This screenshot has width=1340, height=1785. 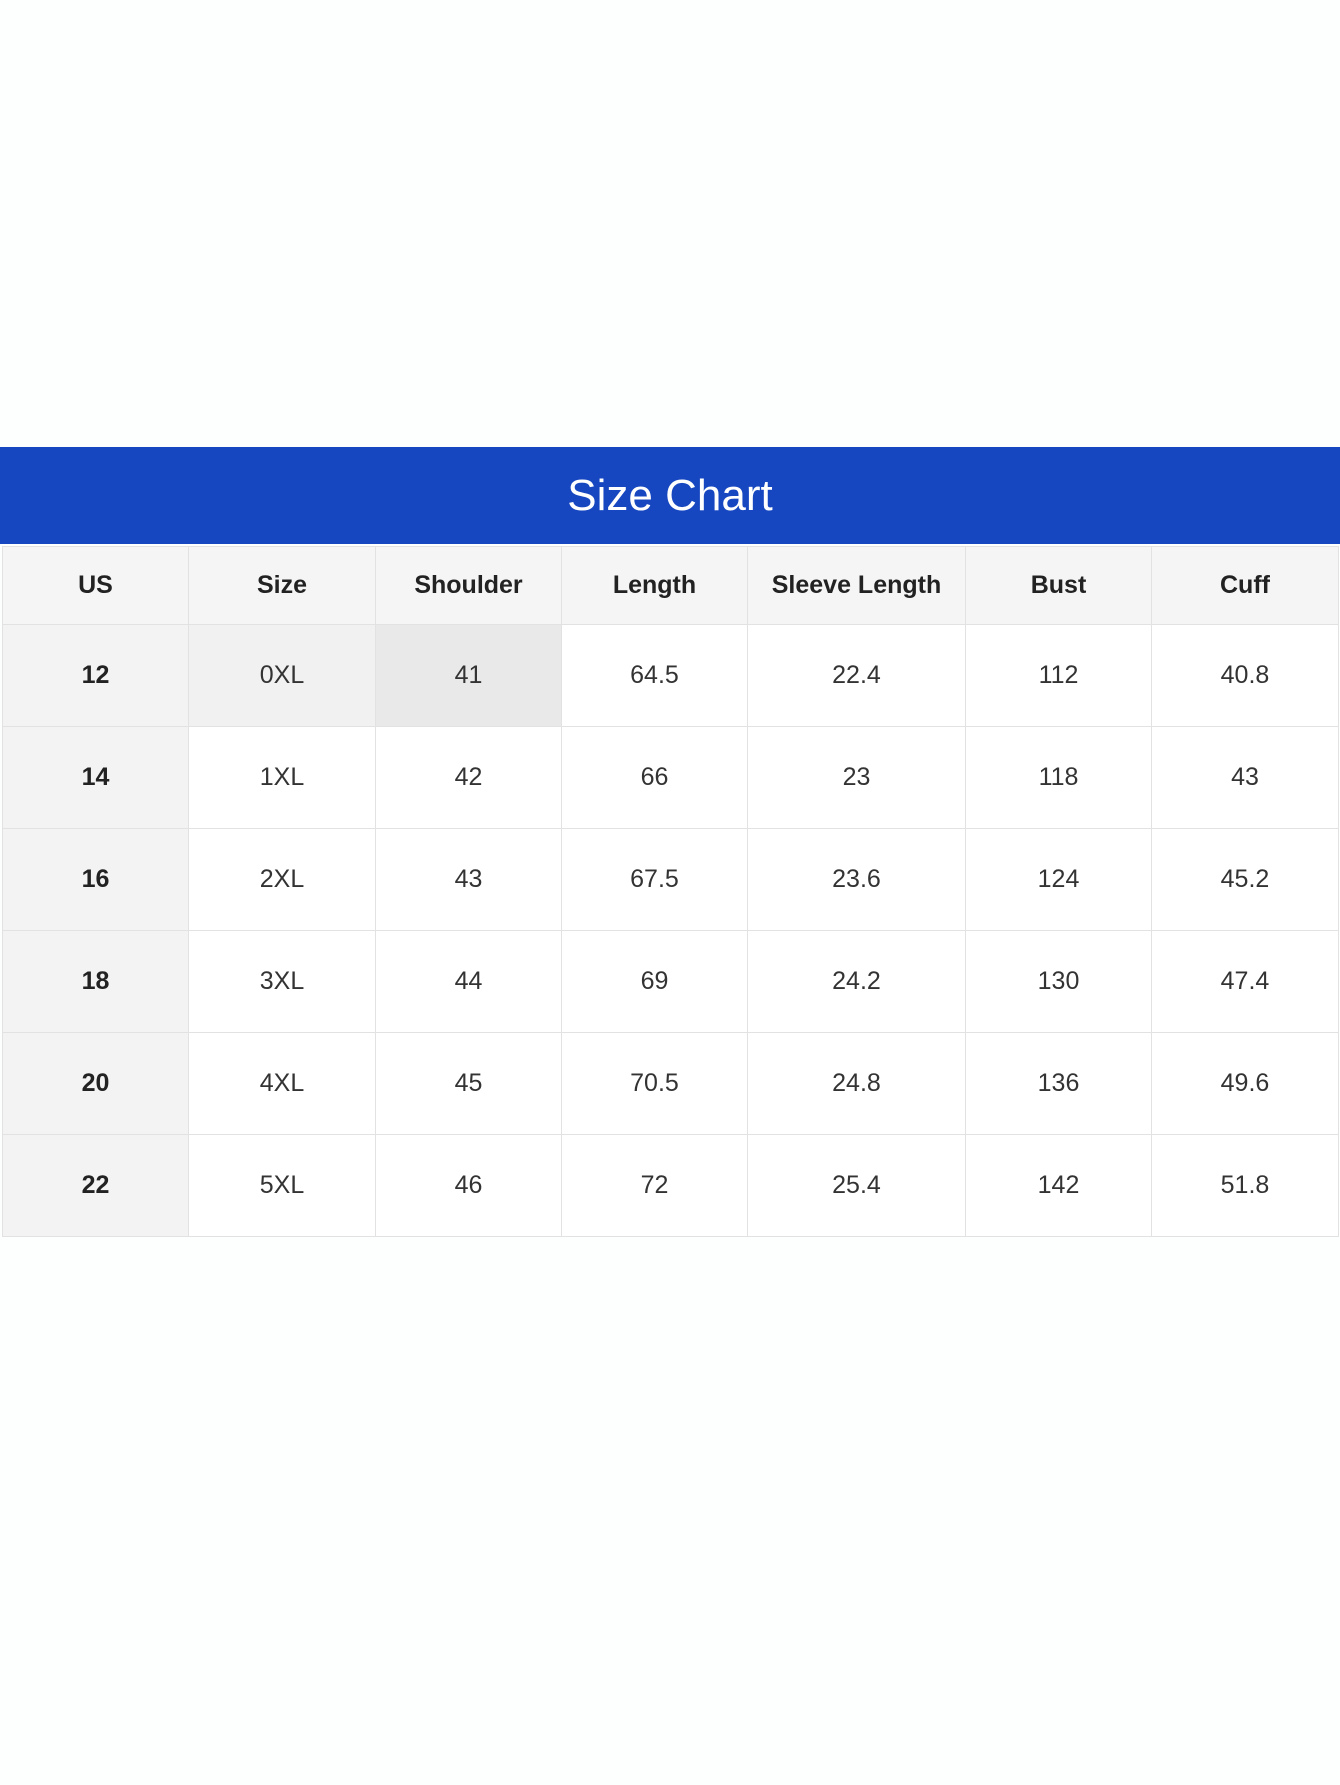 I want to click on table-row: 20 4XL 45 70.5 24.8 136 49.6, so click(x=670, y=1083).